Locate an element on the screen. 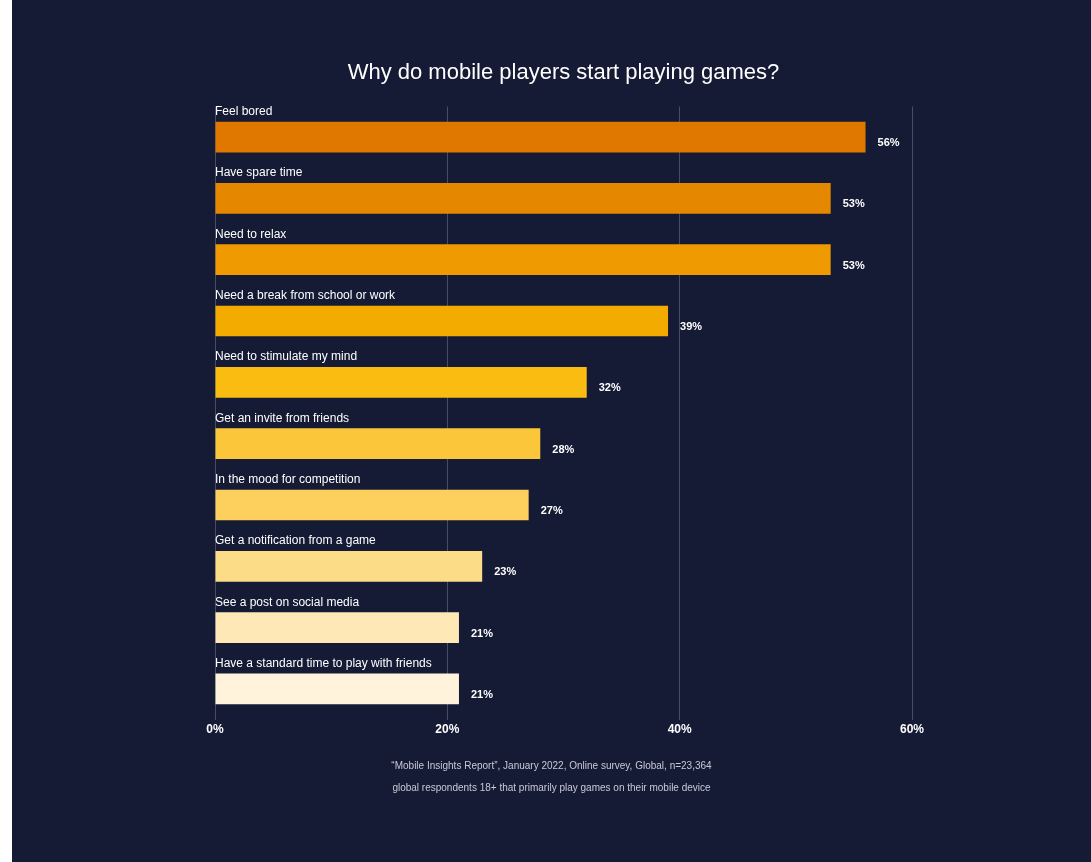 Image resolution: width=1091 pixels, height=862 pixels. x-tick-label: 60% is located at coordinates (912, 729).